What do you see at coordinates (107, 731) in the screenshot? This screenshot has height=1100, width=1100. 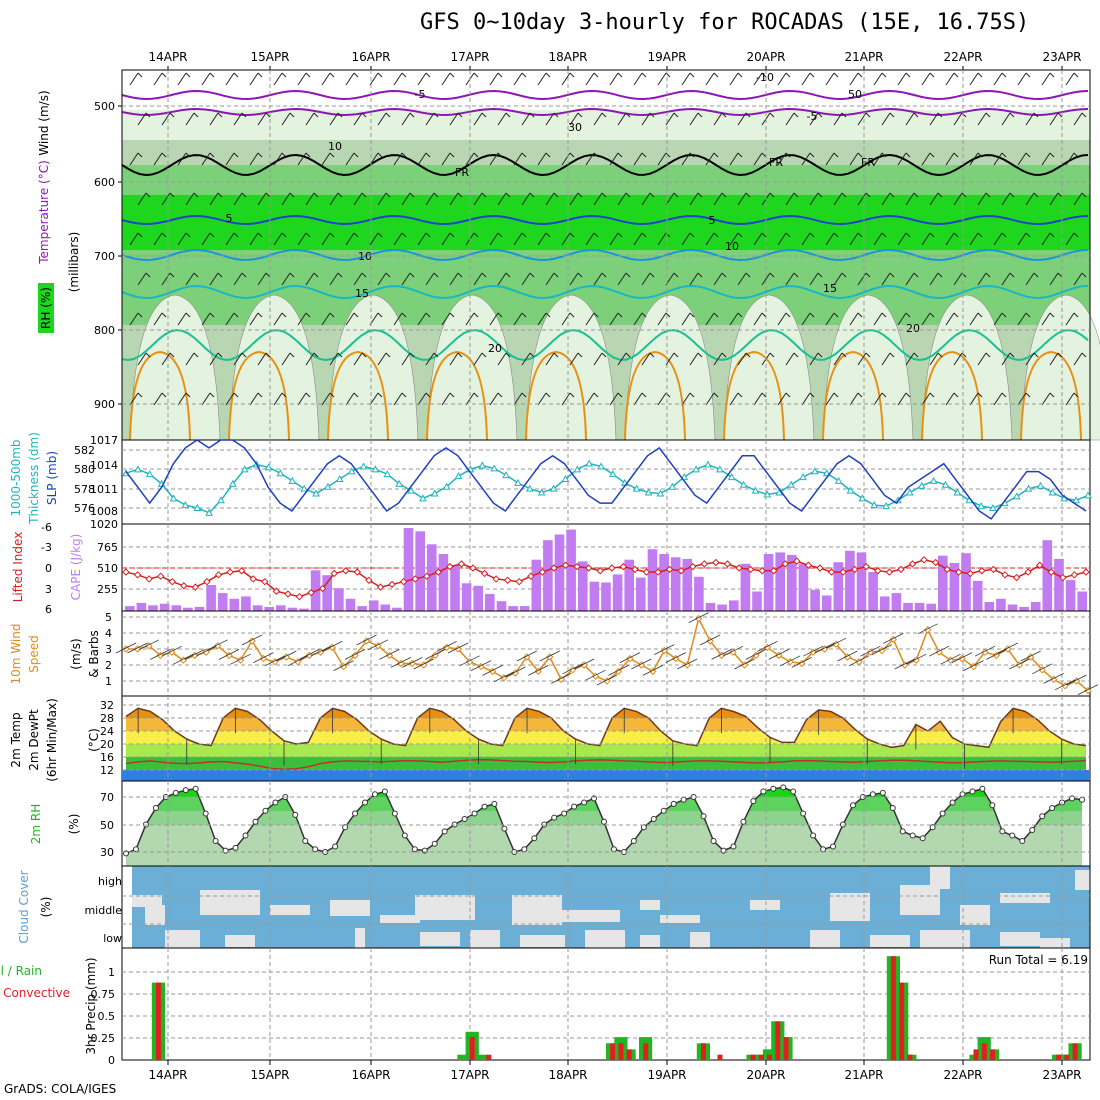 I see `temp-tick-label: 24` at bounding box center [107, 731].